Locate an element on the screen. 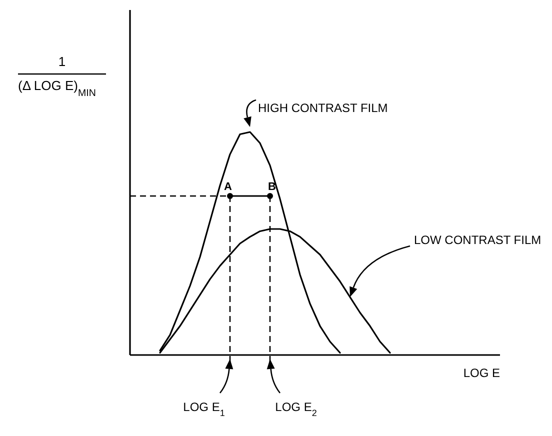 The width and height of the screenshot is (552, 436). text: LOG E$_{2}$ is located at coordinates (296, 409).